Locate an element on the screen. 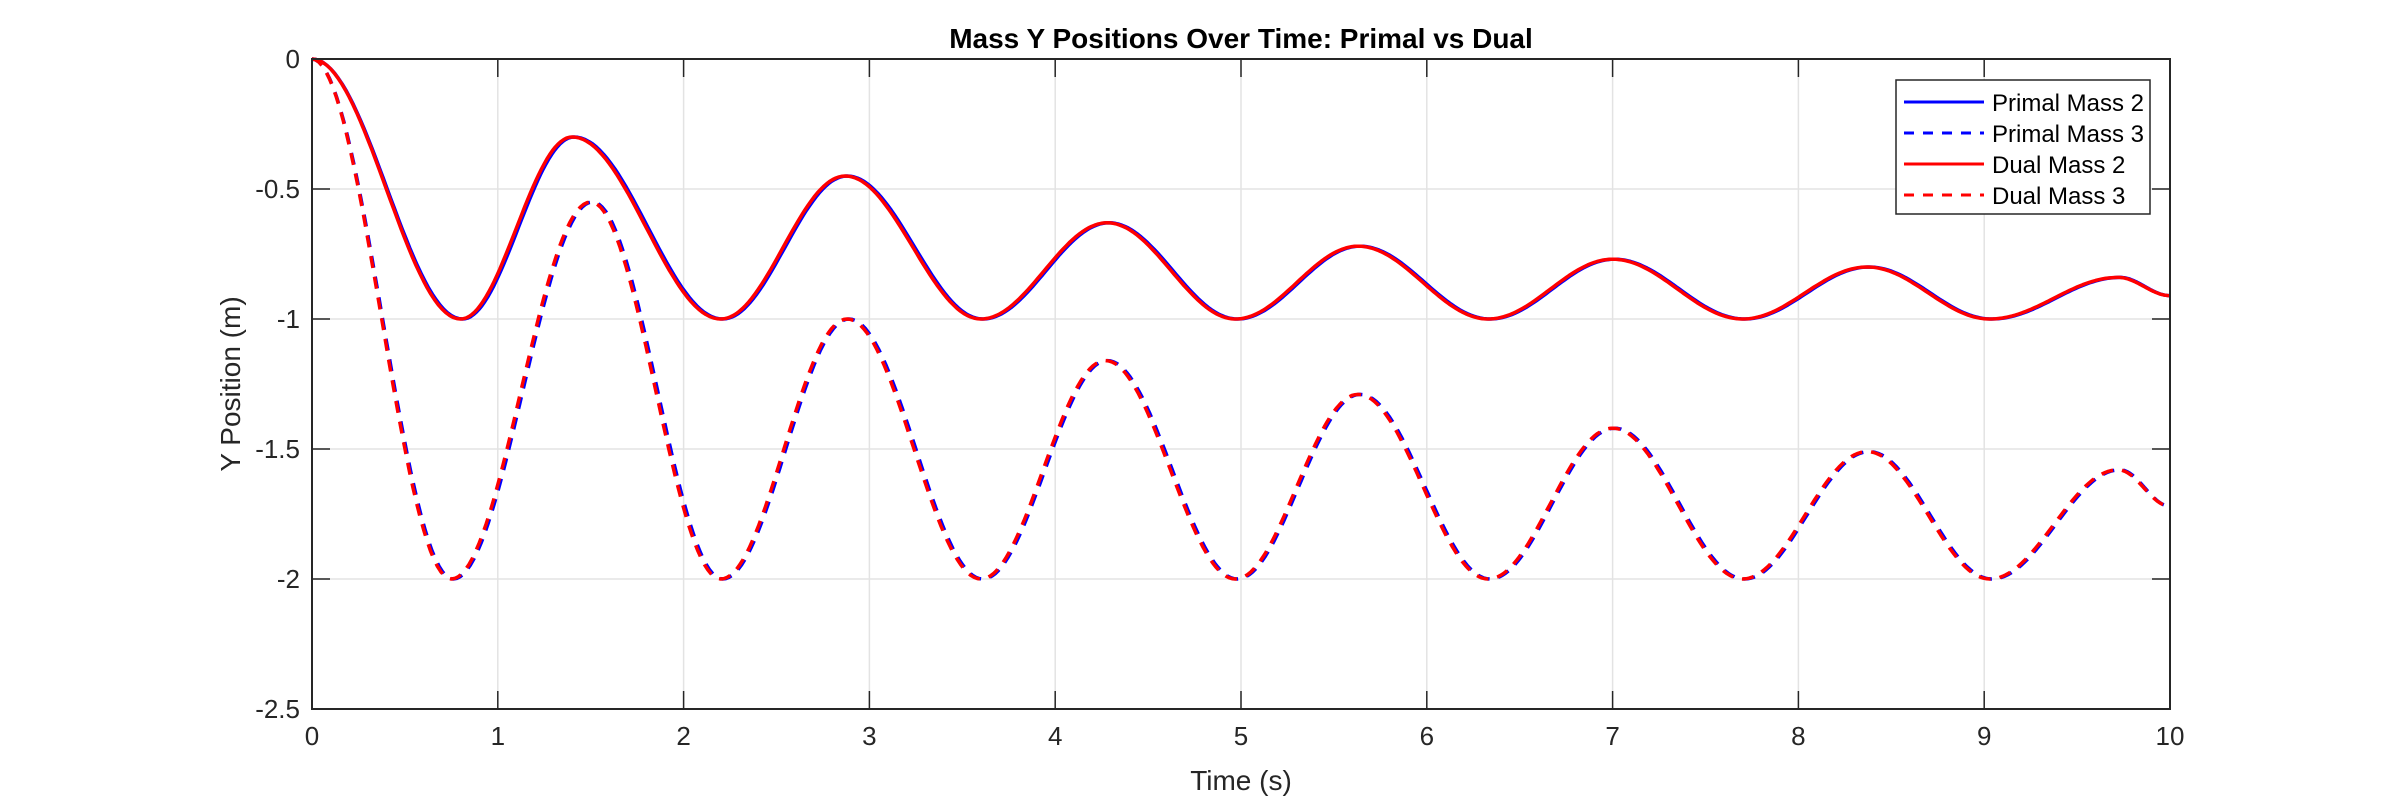 This screenshot has width=2400, height=800. x-tick-label: 5 is located at coordinates (1241, 736).